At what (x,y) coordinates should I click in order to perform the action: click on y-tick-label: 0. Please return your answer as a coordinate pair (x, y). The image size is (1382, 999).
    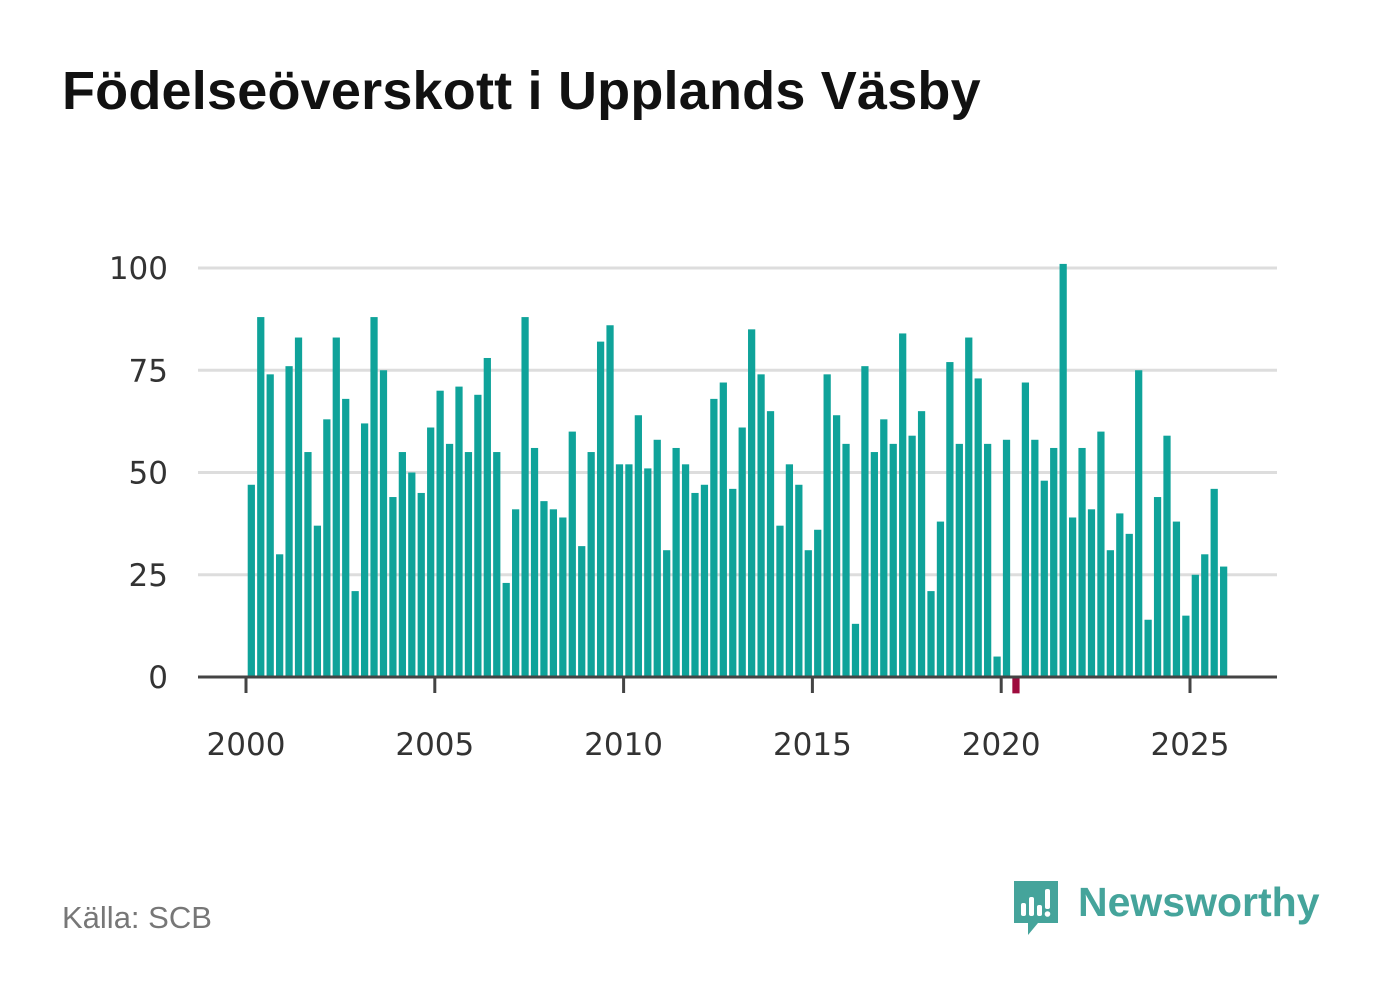
    Looking at the image, I should click on (158, 678).